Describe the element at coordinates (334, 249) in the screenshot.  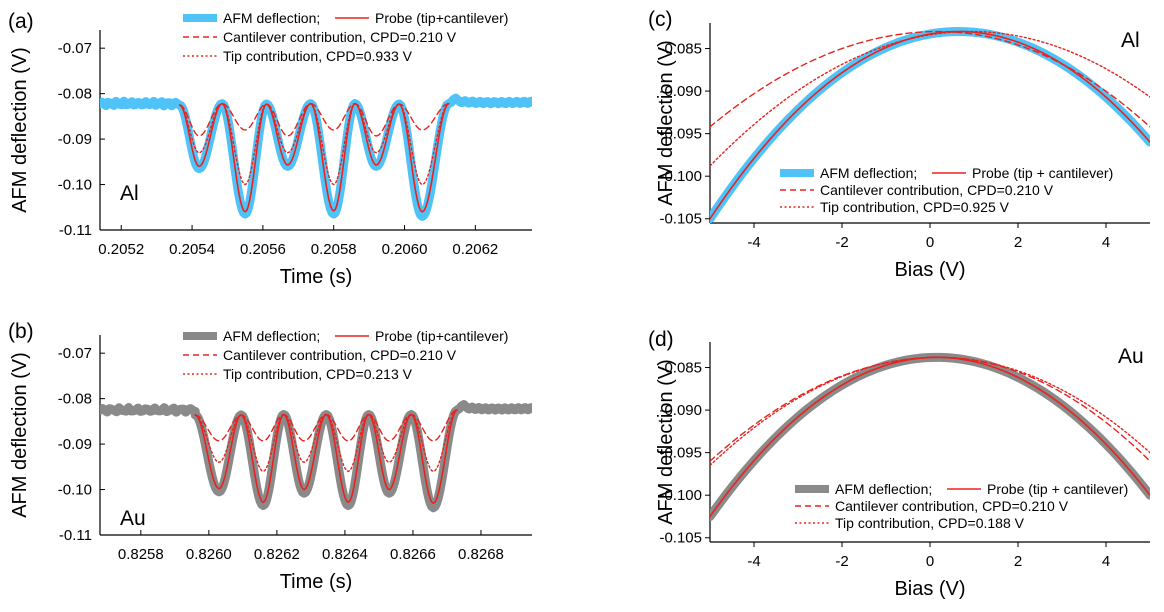
I see `x-tick-label: 0.2058` at that location.